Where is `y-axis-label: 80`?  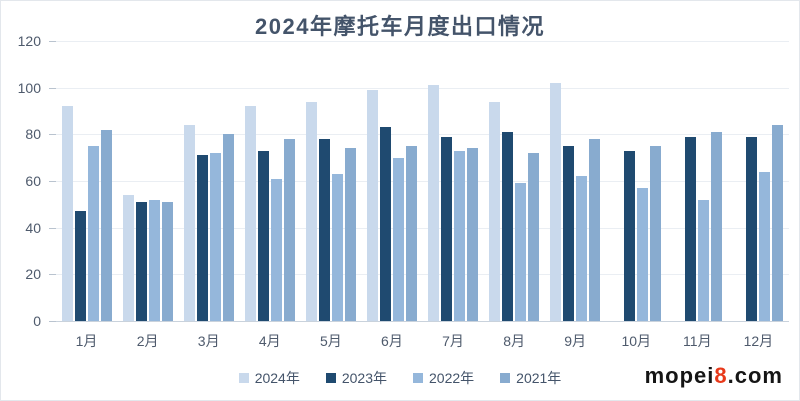 y-axis-label: 80 is located at coordinates (33, 134).